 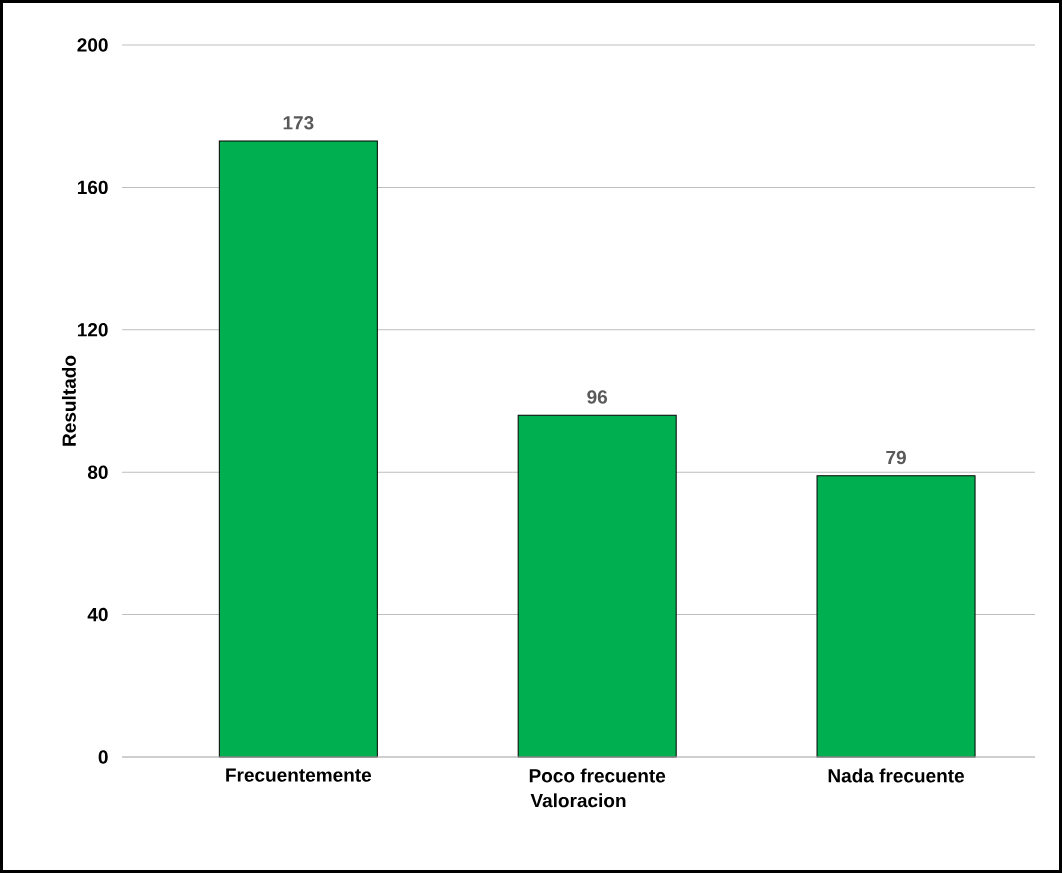 I want to click on y-axis-title: Resultado, so click(x=68, y=400).